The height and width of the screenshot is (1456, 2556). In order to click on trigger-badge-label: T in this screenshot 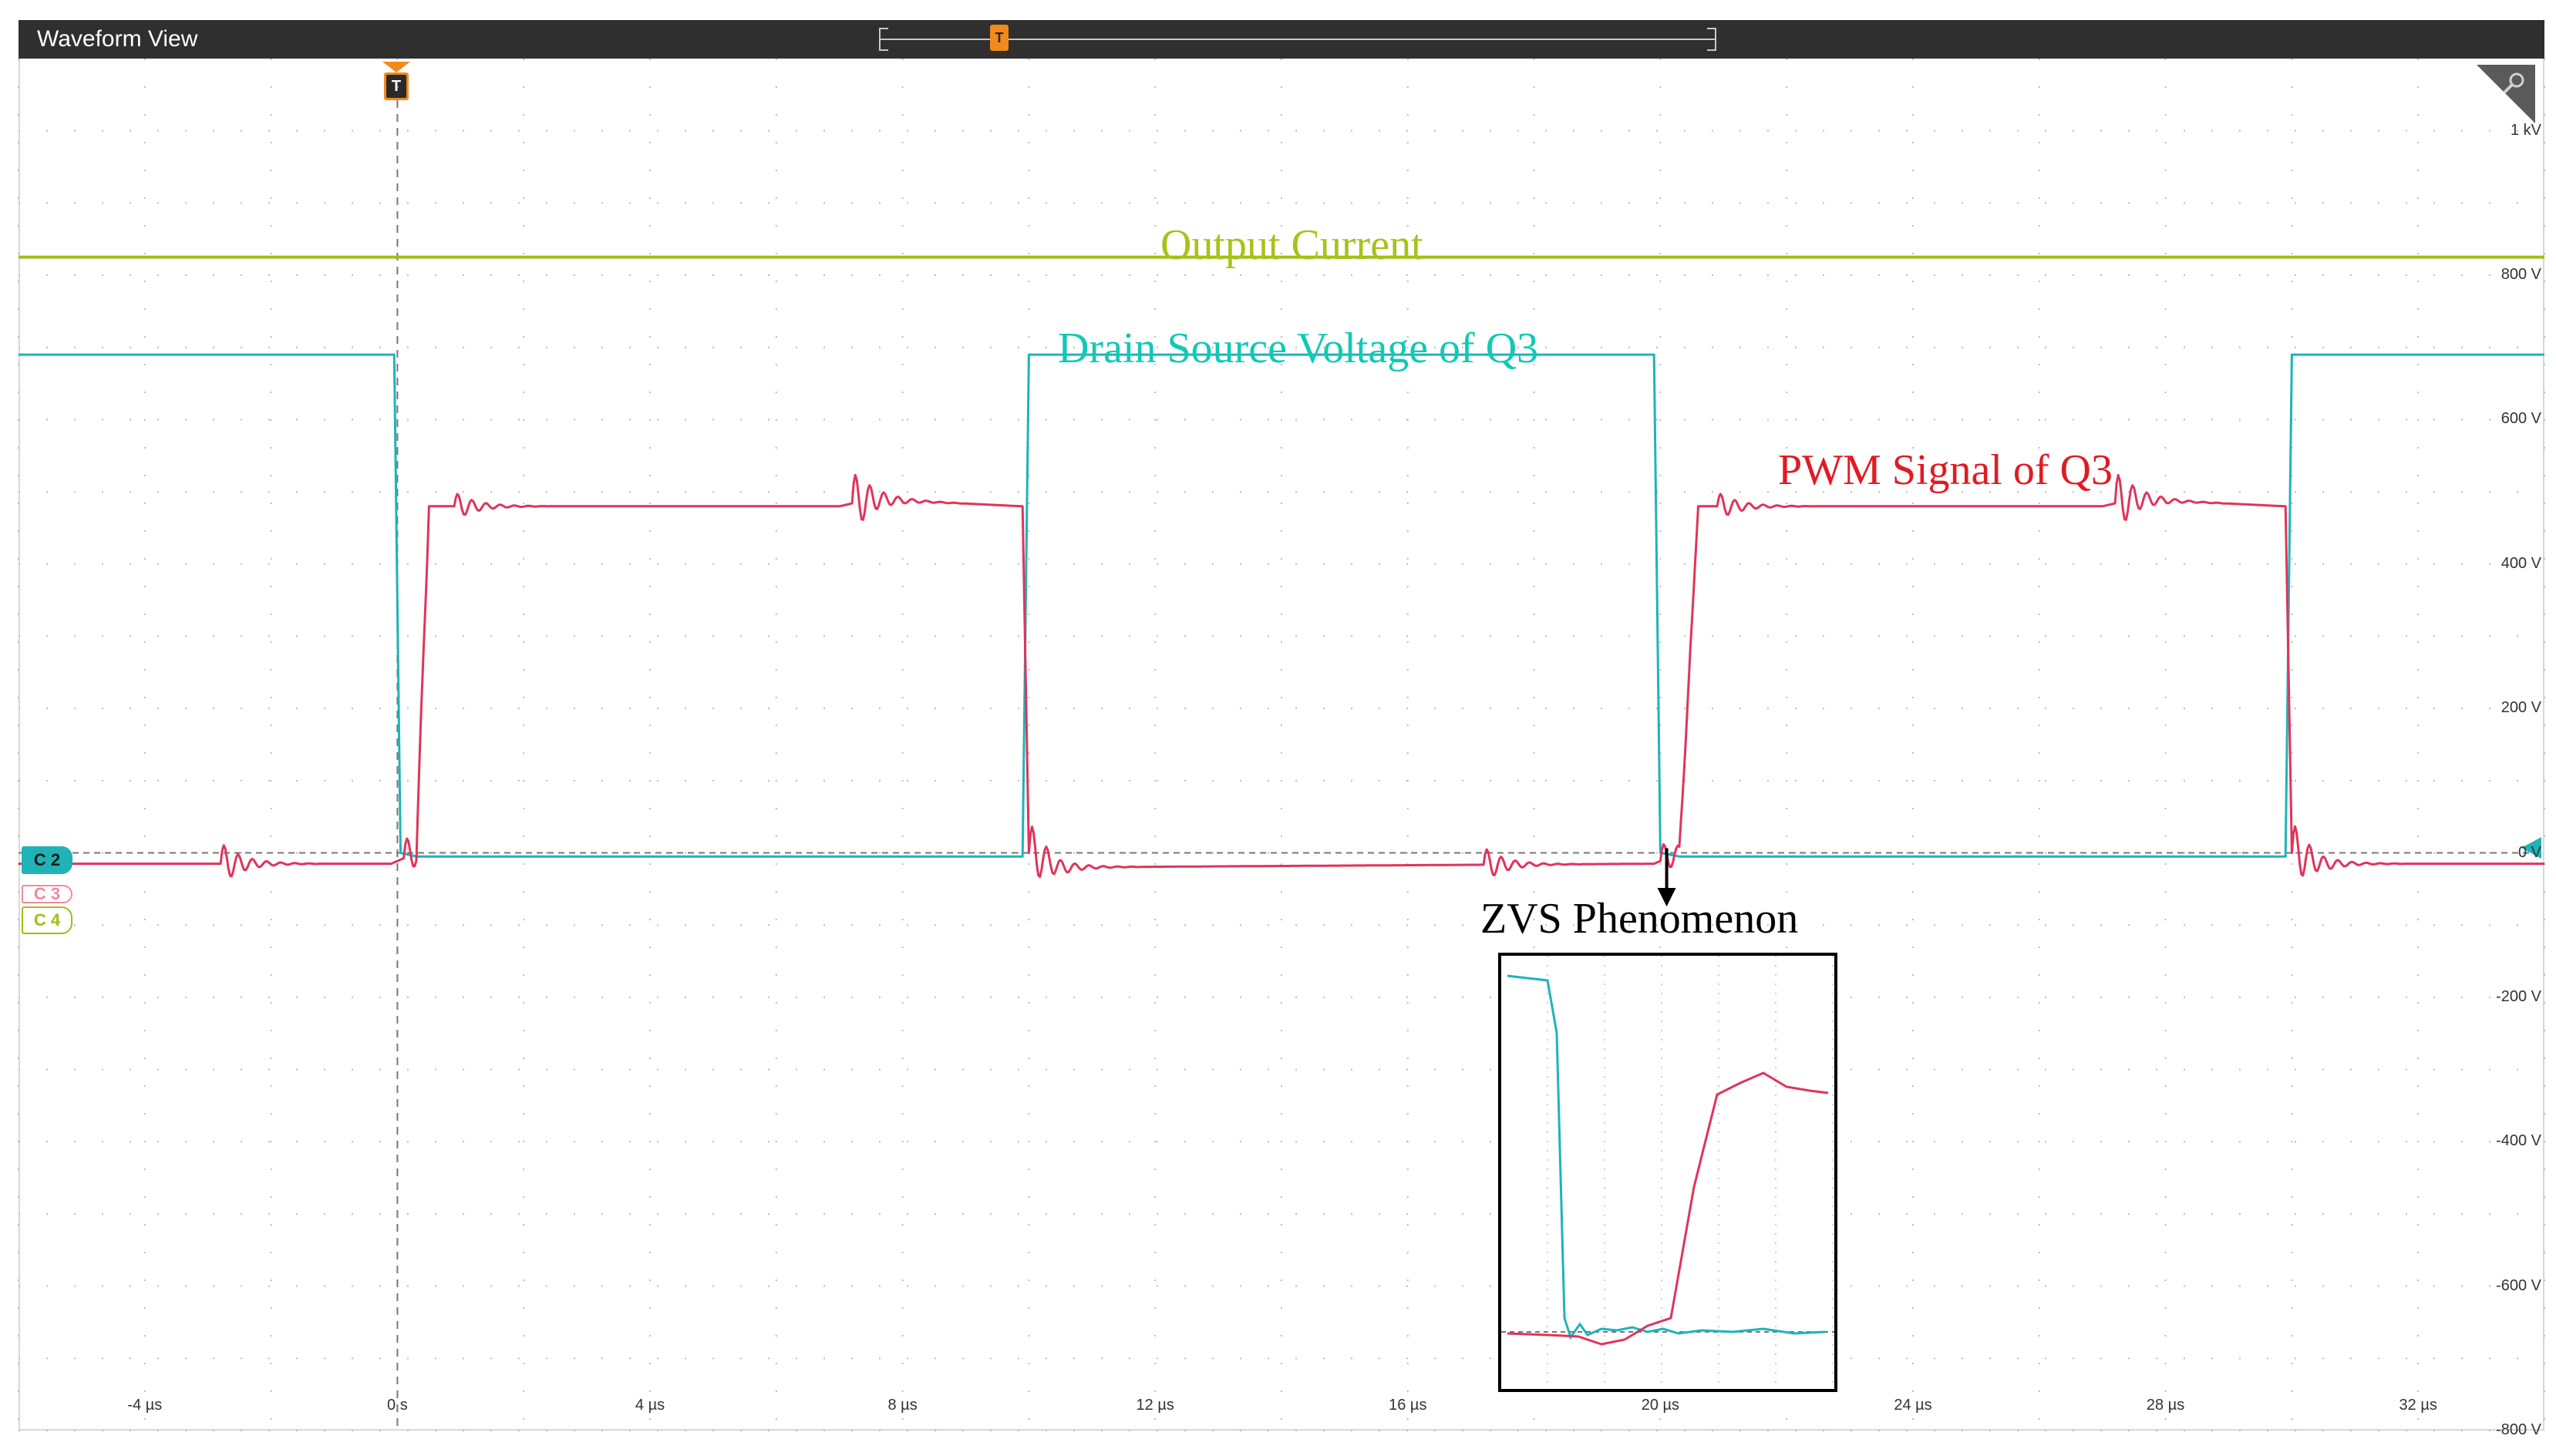, I will do `click(396, 86)`.